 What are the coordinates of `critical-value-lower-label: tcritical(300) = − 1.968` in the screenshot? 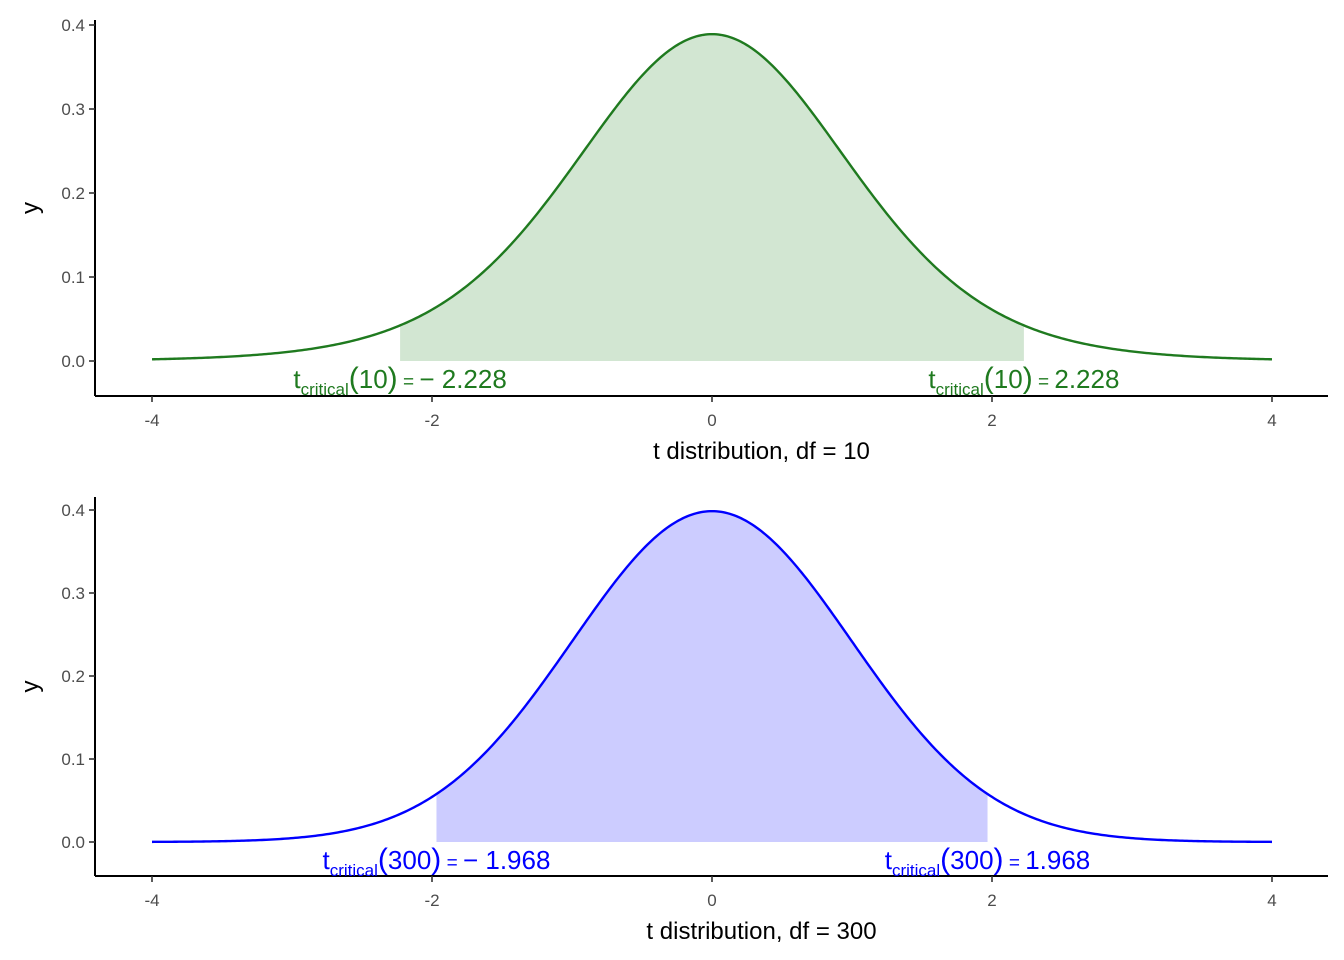 It's located at (437, 861).